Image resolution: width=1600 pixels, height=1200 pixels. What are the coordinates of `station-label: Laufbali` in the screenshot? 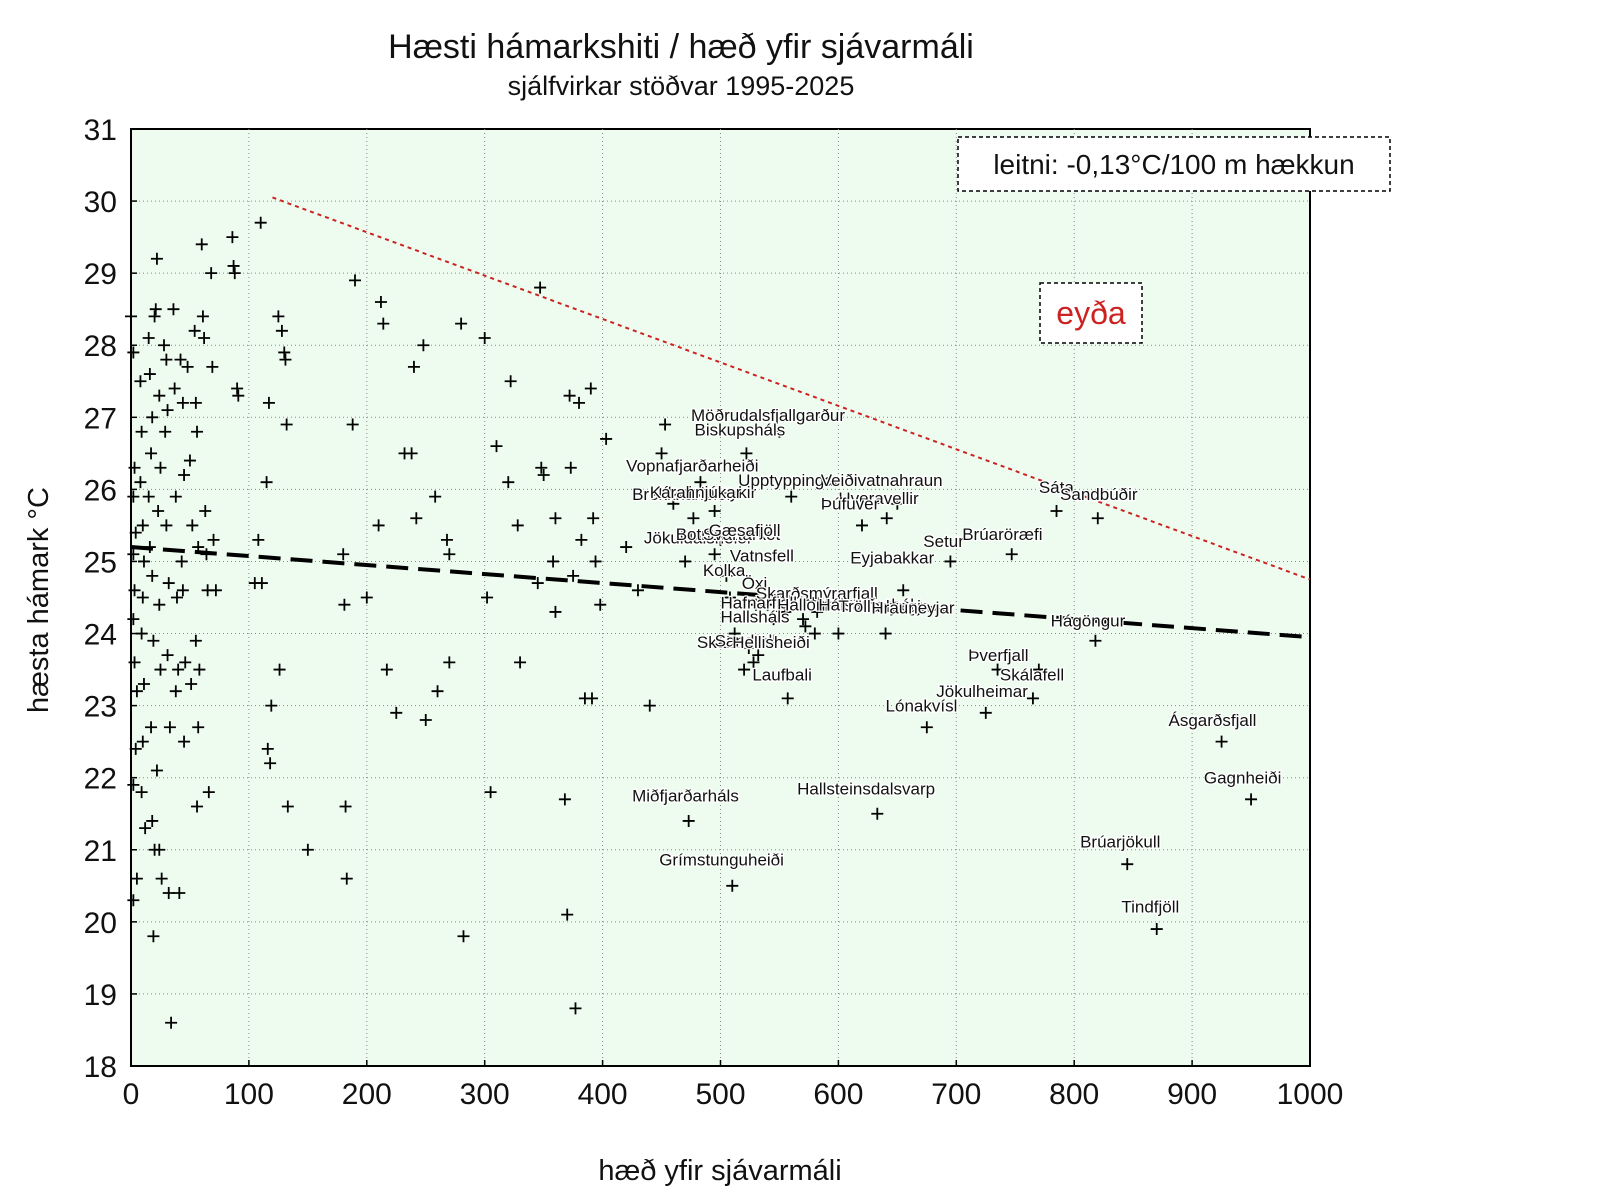 It's located at (782, 674).